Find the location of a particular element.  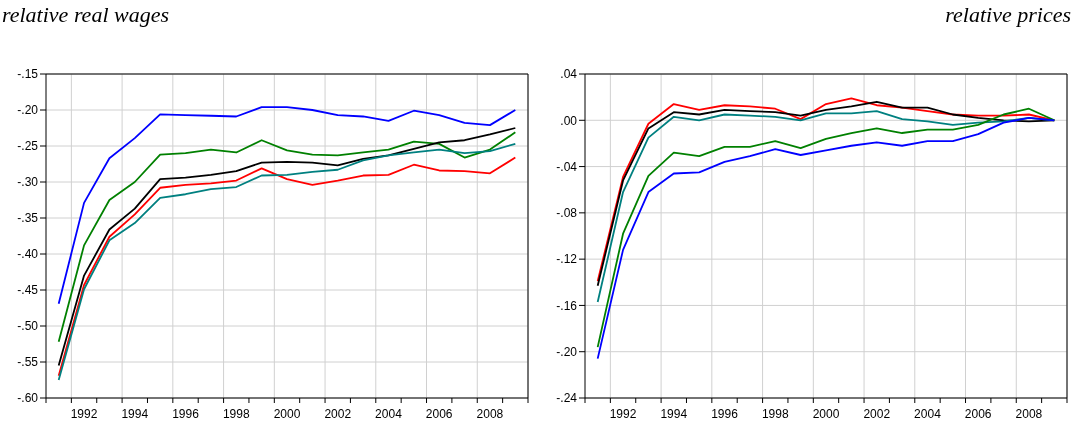

y-tick-label: -.30 is located at coordinates (28, 182).